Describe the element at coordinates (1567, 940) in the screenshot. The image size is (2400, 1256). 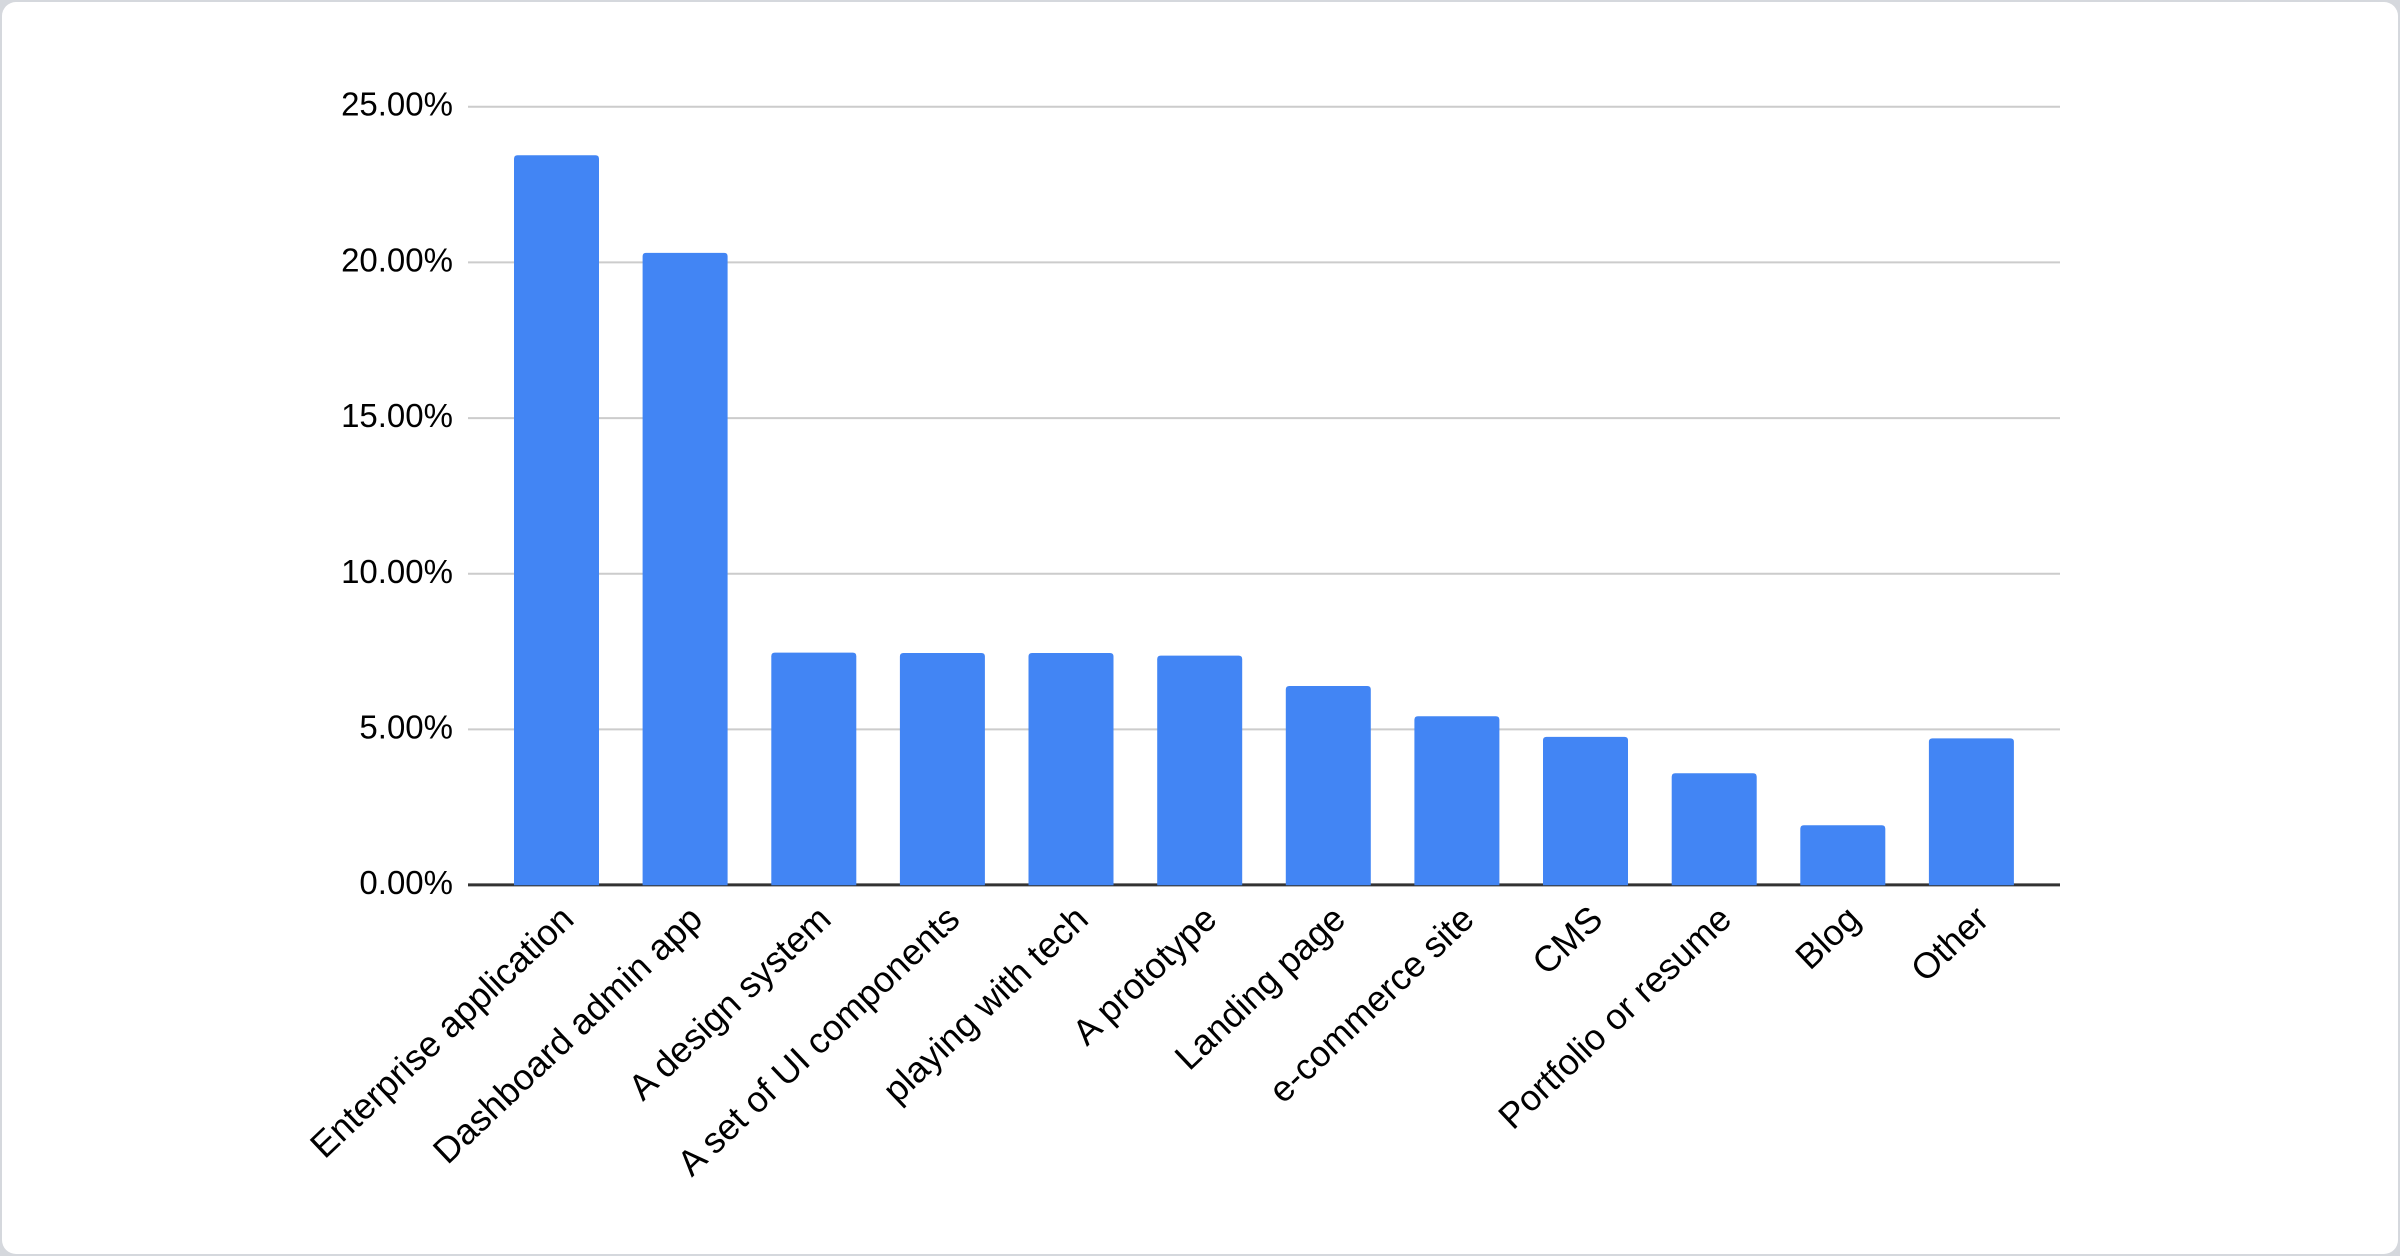
I see `svg-text: CMS` at that location.